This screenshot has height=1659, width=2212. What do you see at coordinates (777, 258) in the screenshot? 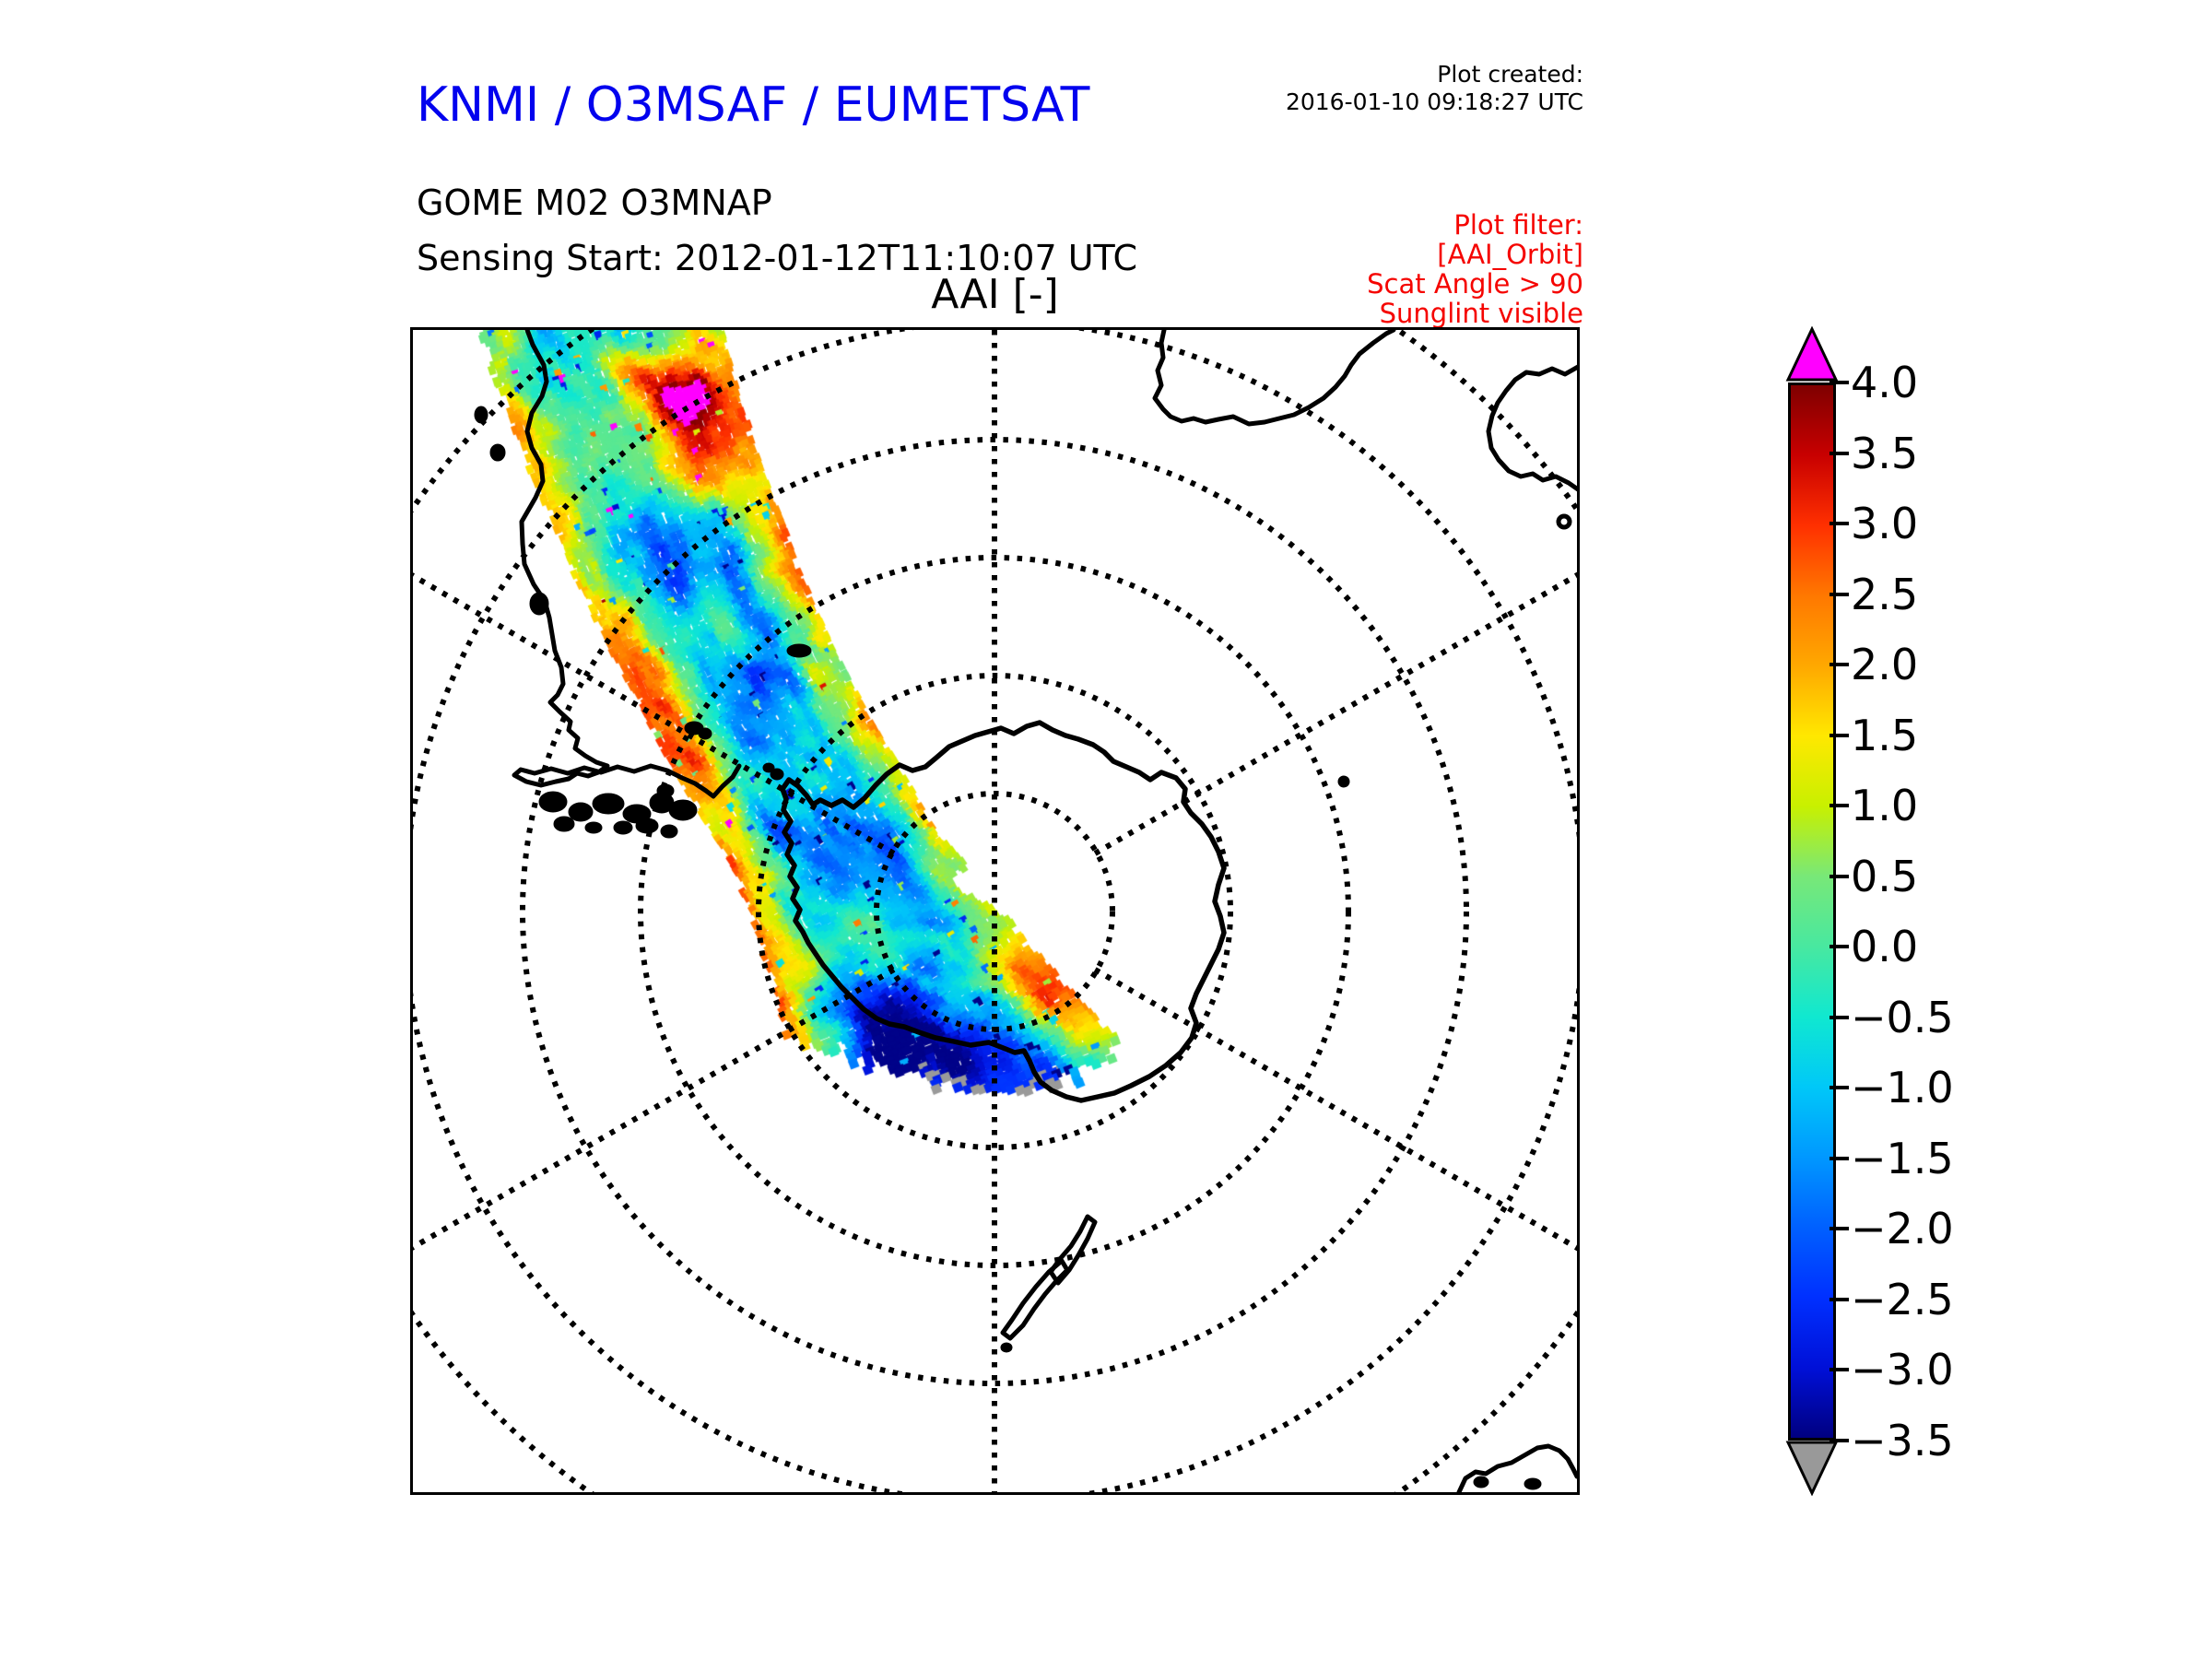
I see `sensing-start-line: Sensing Start: 2012-01-12T11:10:07 UTC` at bounding box center [777, 258].